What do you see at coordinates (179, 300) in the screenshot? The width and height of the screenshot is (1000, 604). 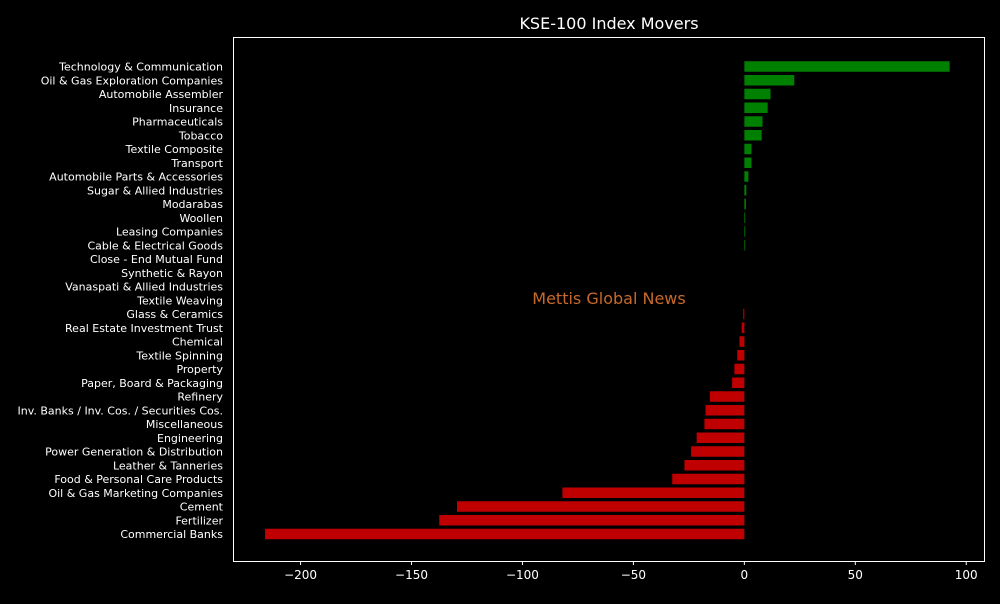 I see `category-label: Textile Weaving` at bounding box center [179, 300].